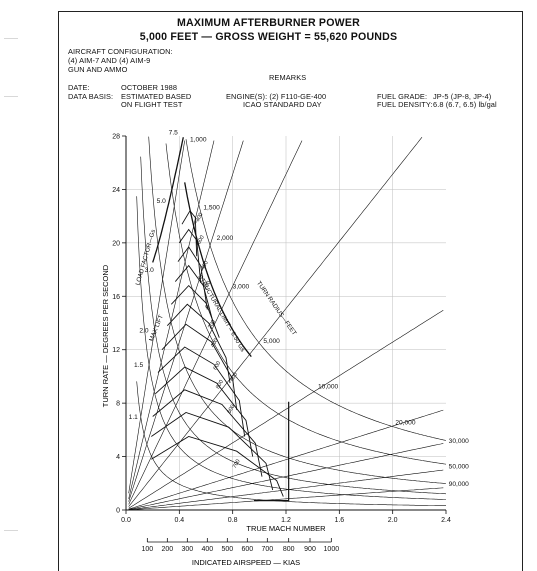  I want to click on specific-excess-power-contours, so click(217, 353).